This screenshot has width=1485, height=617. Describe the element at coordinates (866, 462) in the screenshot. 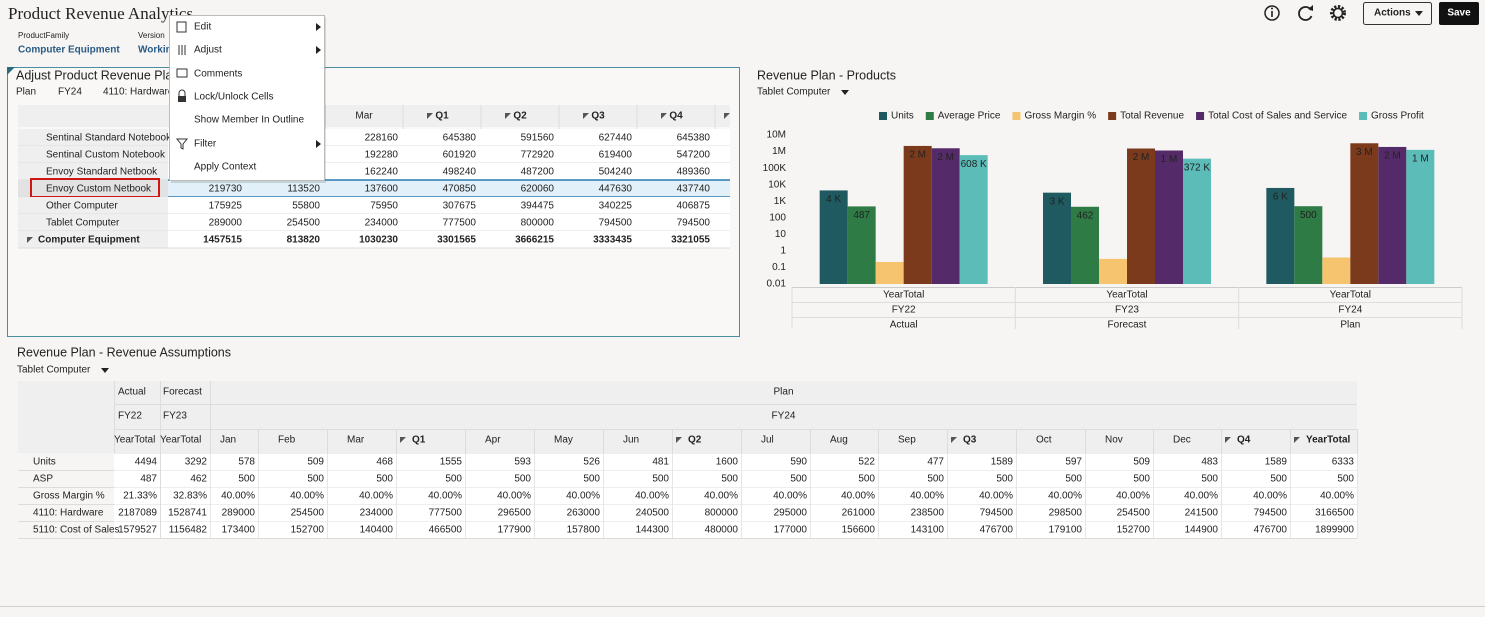

I see `cell-value: 522` at that location.